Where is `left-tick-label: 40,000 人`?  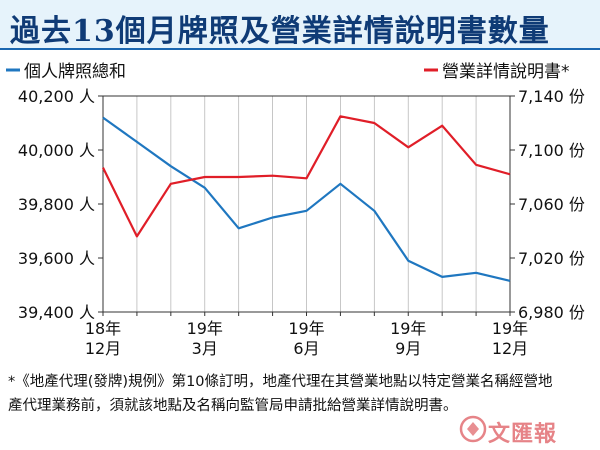
left-tick-label: 40,000 人 is located at coordinates (56, 150).